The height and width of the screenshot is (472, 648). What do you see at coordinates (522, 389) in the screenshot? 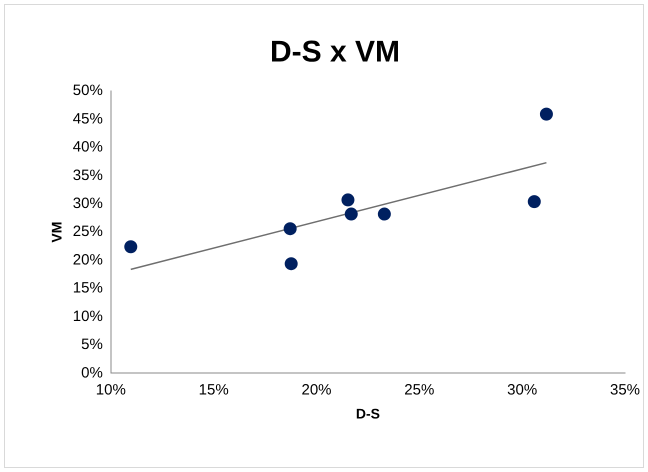
I see `x-tick-label: 30%` at bounding box center [522, 389].